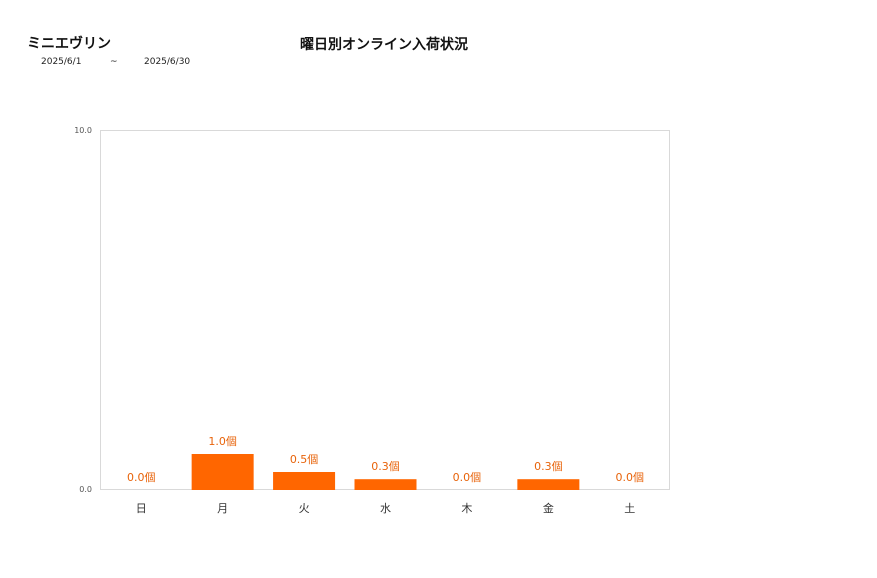 Image resolution: width=877 pixels, height=578 pixels. What do you see at coordinates (629, 508) in the screenshot?
I see `category-label-6: 土` at bounding box center [629, 508].